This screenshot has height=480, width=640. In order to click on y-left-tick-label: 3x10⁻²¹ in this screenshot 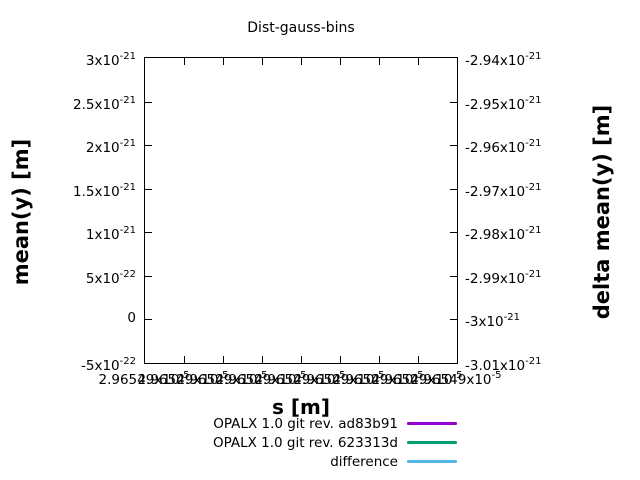, I will do `click(110, 60)`.